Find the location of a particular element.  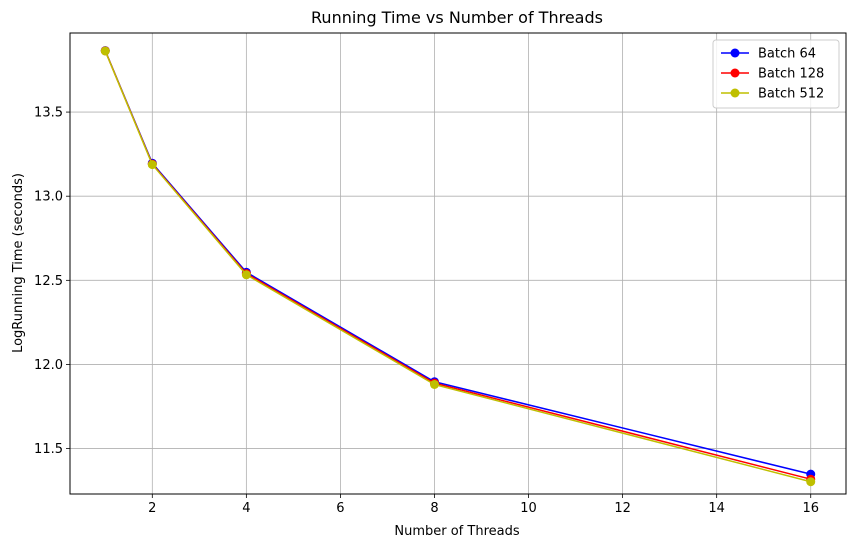

x-tick-label: 2 is located at coordinates (152, 508).